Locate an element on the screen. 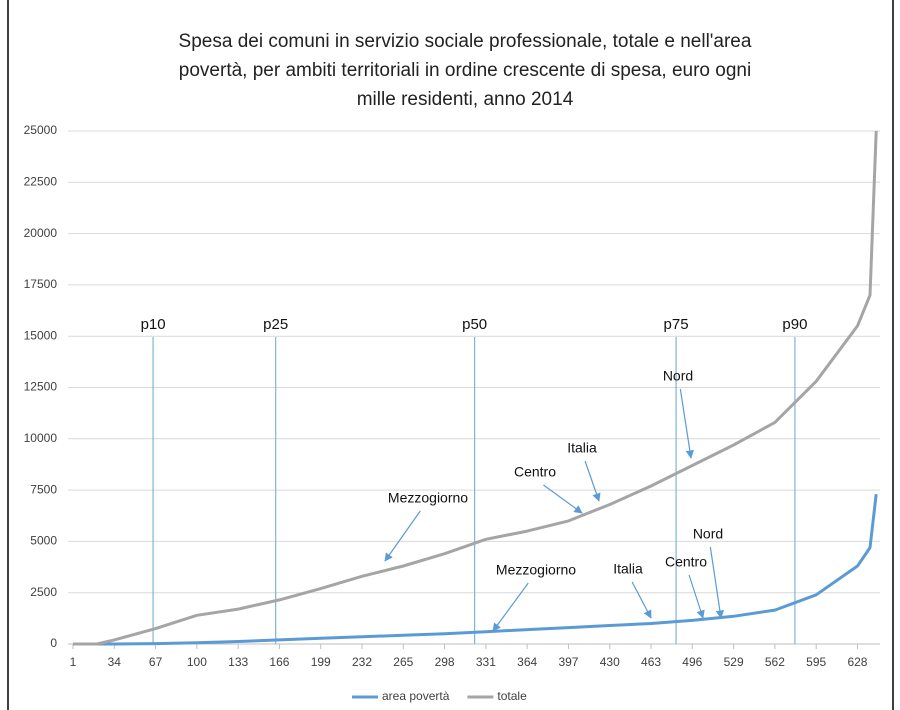 Image resolution: width=900 pixels, height=710 pixels. x-tick-label: 595 is located at coordinates (816, 662).